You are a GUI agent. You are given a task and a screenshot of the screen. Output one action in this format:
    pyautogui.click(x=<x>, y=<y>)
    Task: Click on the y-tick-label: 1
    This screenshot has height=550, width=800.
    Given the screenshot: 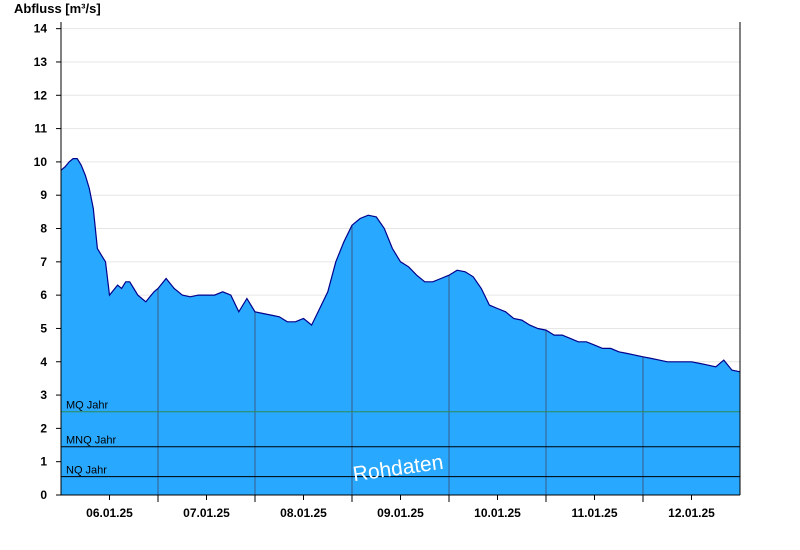 What is the action you would take?
    pyautogui.click(x=43, y=462)
    